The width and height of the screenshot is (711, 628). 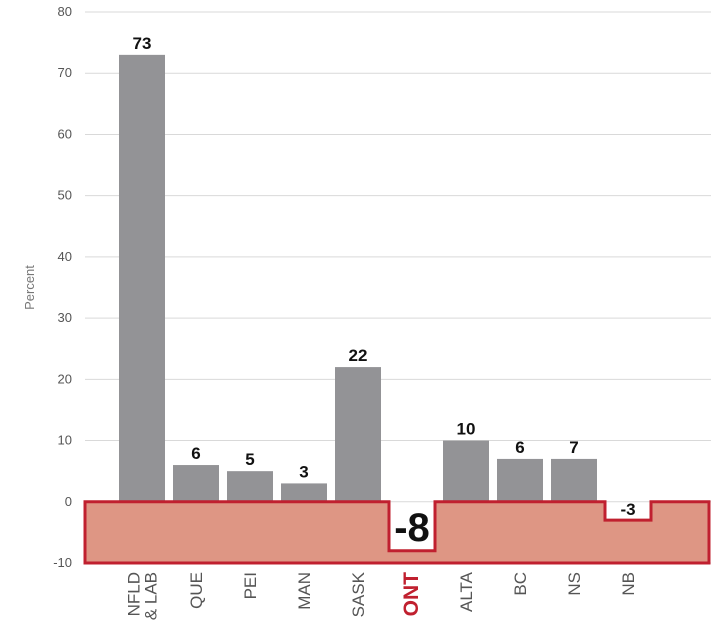 I want to click on y-tick-label: 40, so click(x=65, y=256).